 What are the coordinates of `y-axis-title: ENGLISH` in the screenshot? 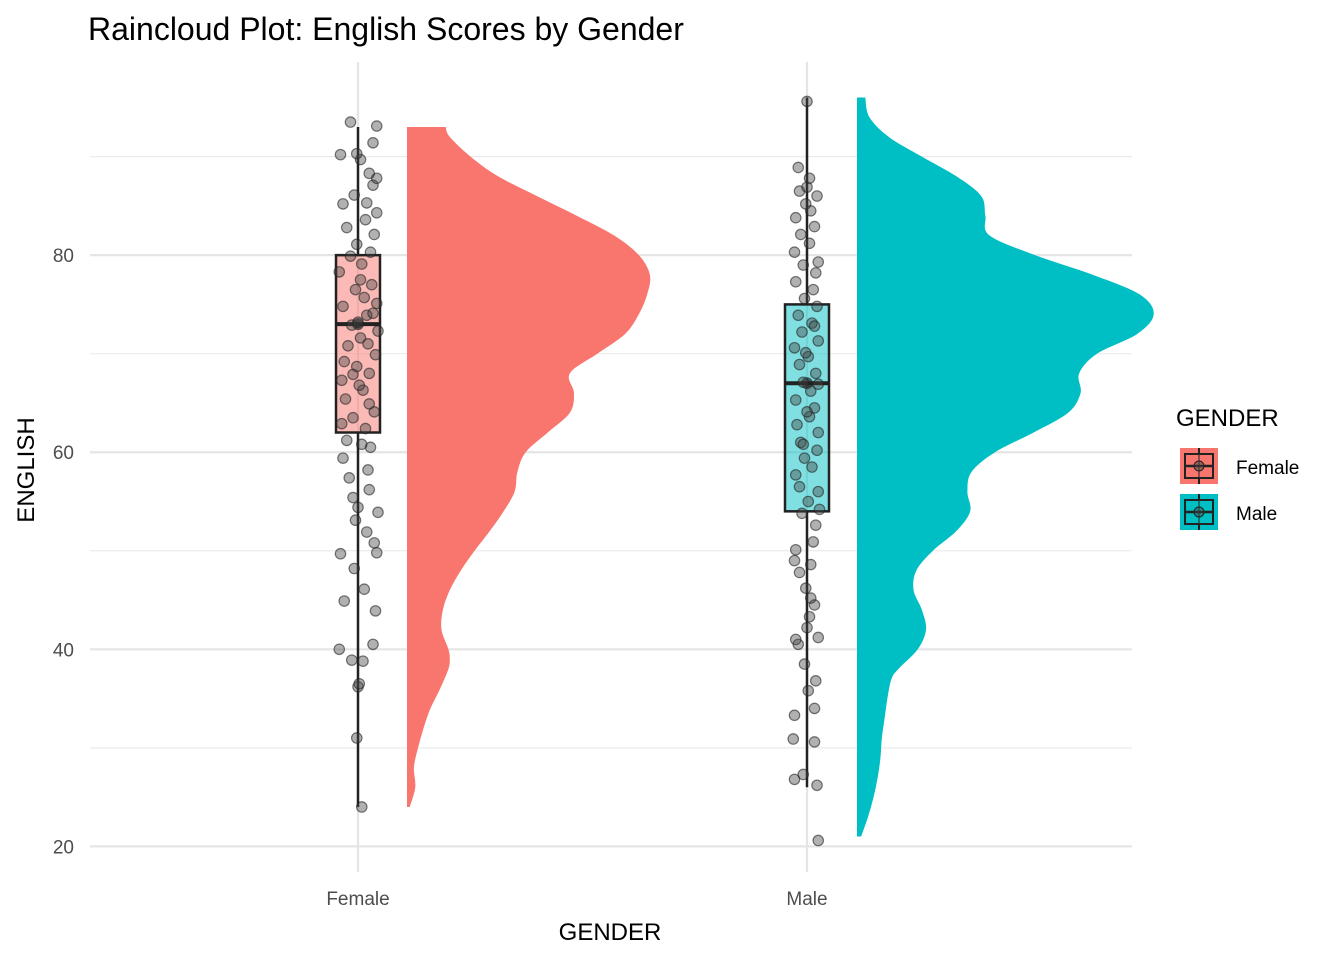 It's located at (26, 469).